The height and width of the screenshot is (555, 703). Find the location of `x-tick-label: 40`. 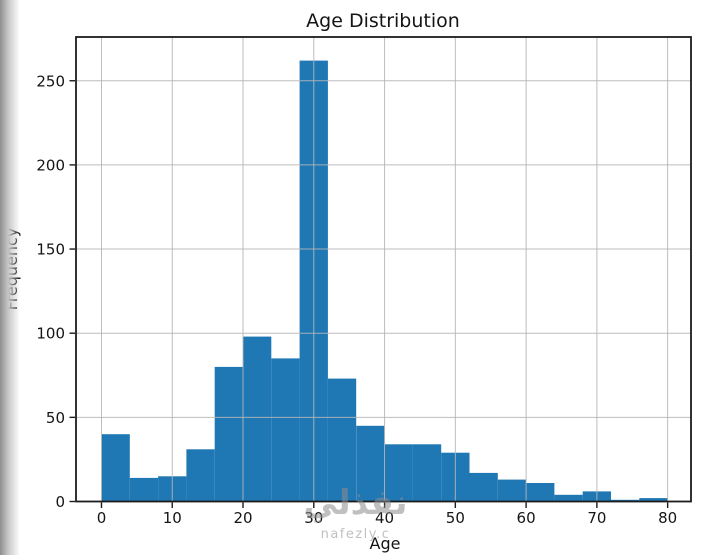

x-tick-label: 40 is located at coordinates (384, 518).